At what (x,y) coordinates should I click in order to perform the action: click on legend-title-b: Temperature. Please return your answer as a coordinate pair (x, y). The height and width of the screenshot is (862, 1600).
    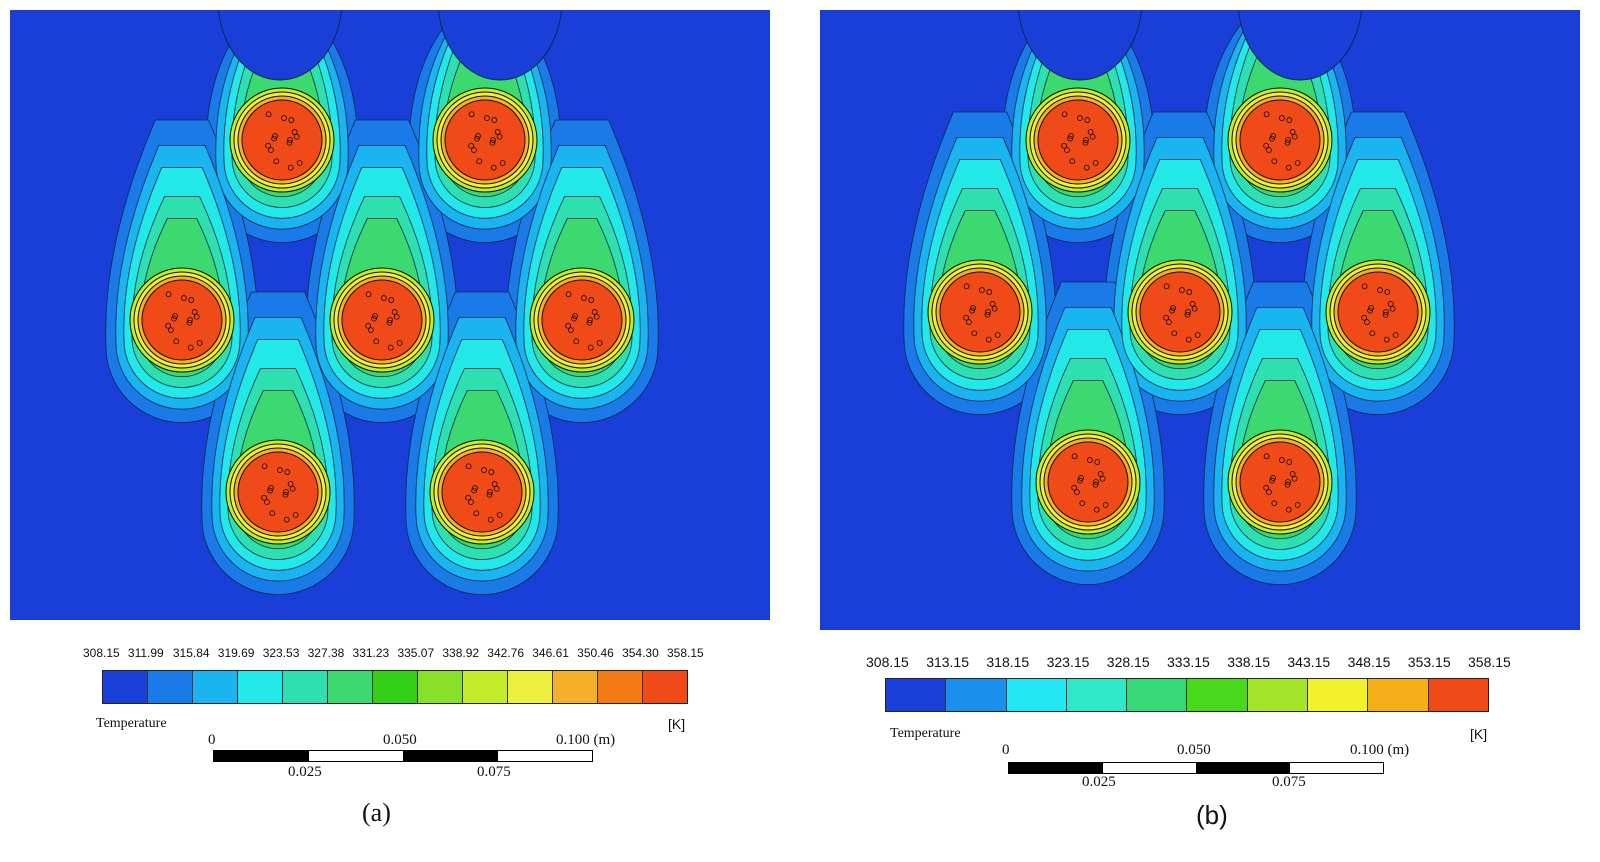
    Looking at the image, I should click on (925, 733).